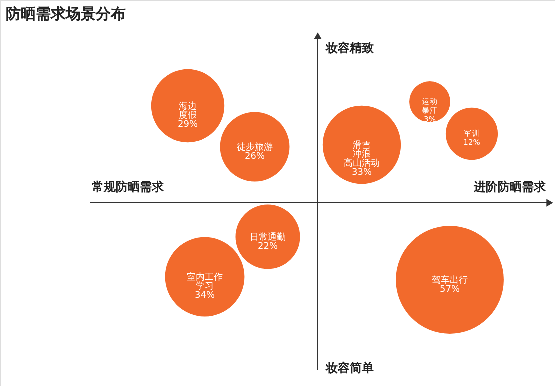 This screenshot has width=555, height=386. I want to click on category-label: 滑雪冲浪高山活动, so click(362, 154).